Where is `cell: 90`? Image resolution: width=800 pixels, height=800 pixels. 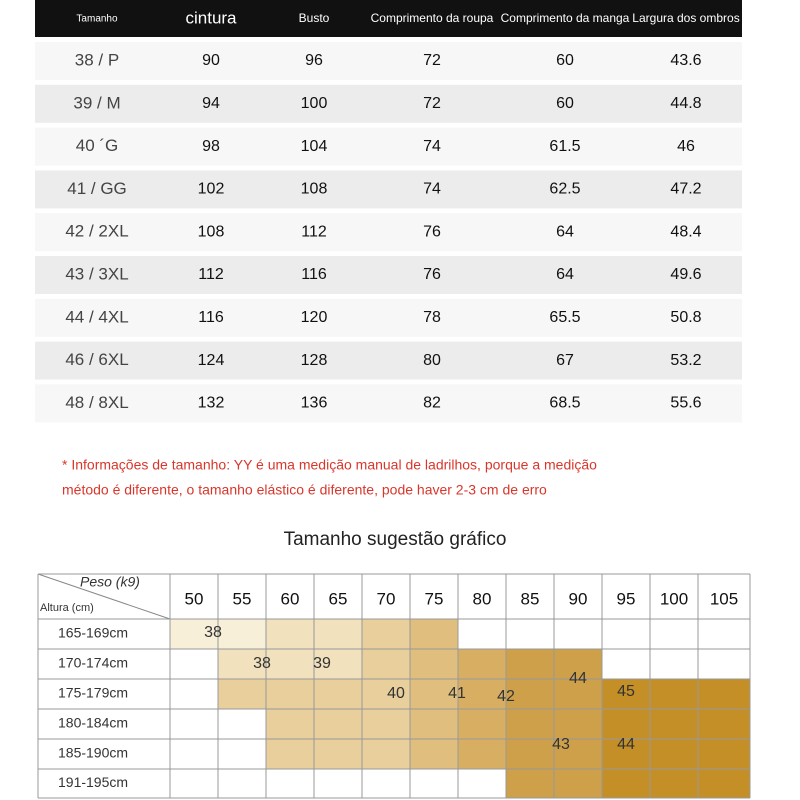 cell: 90 is located at coordinates (211, 60).